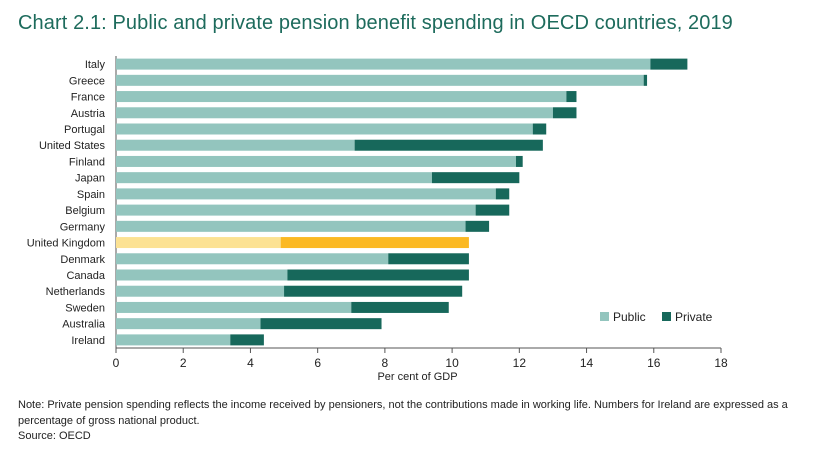  Describe the element at coordinates (334, 113) in the screenshot. I see `bar-public-austria` at that location.